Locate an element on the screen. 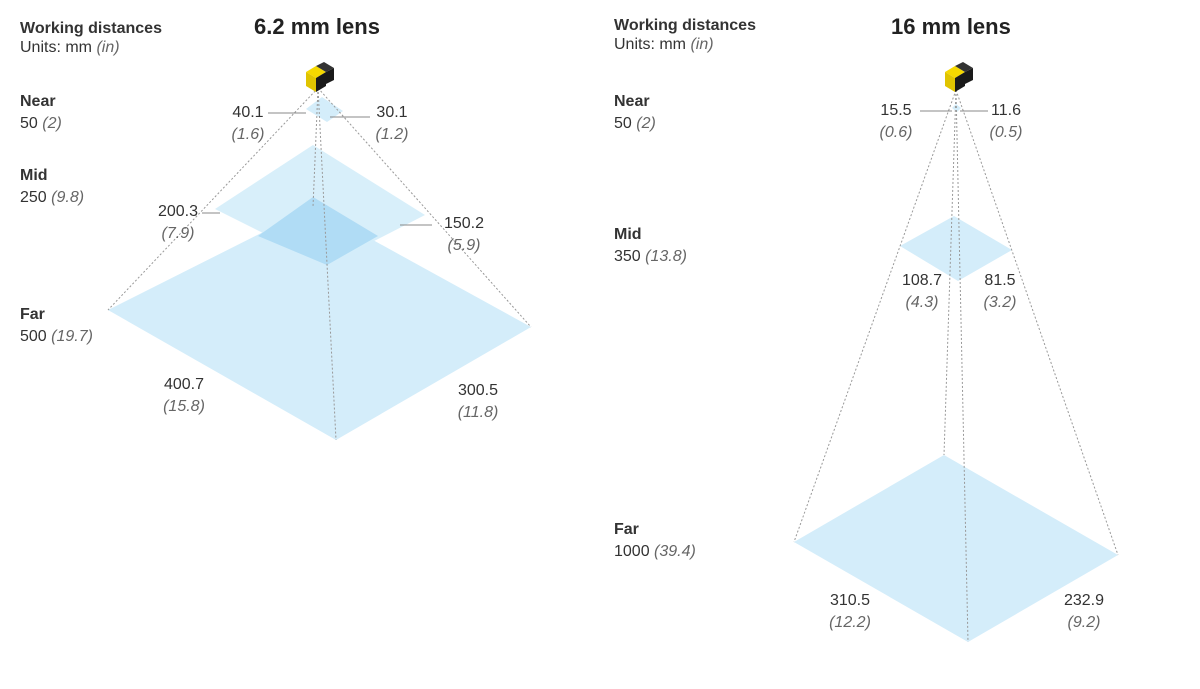  mid-height-dim: 81.5 (3.2) is located at coordinates (1000, 291).